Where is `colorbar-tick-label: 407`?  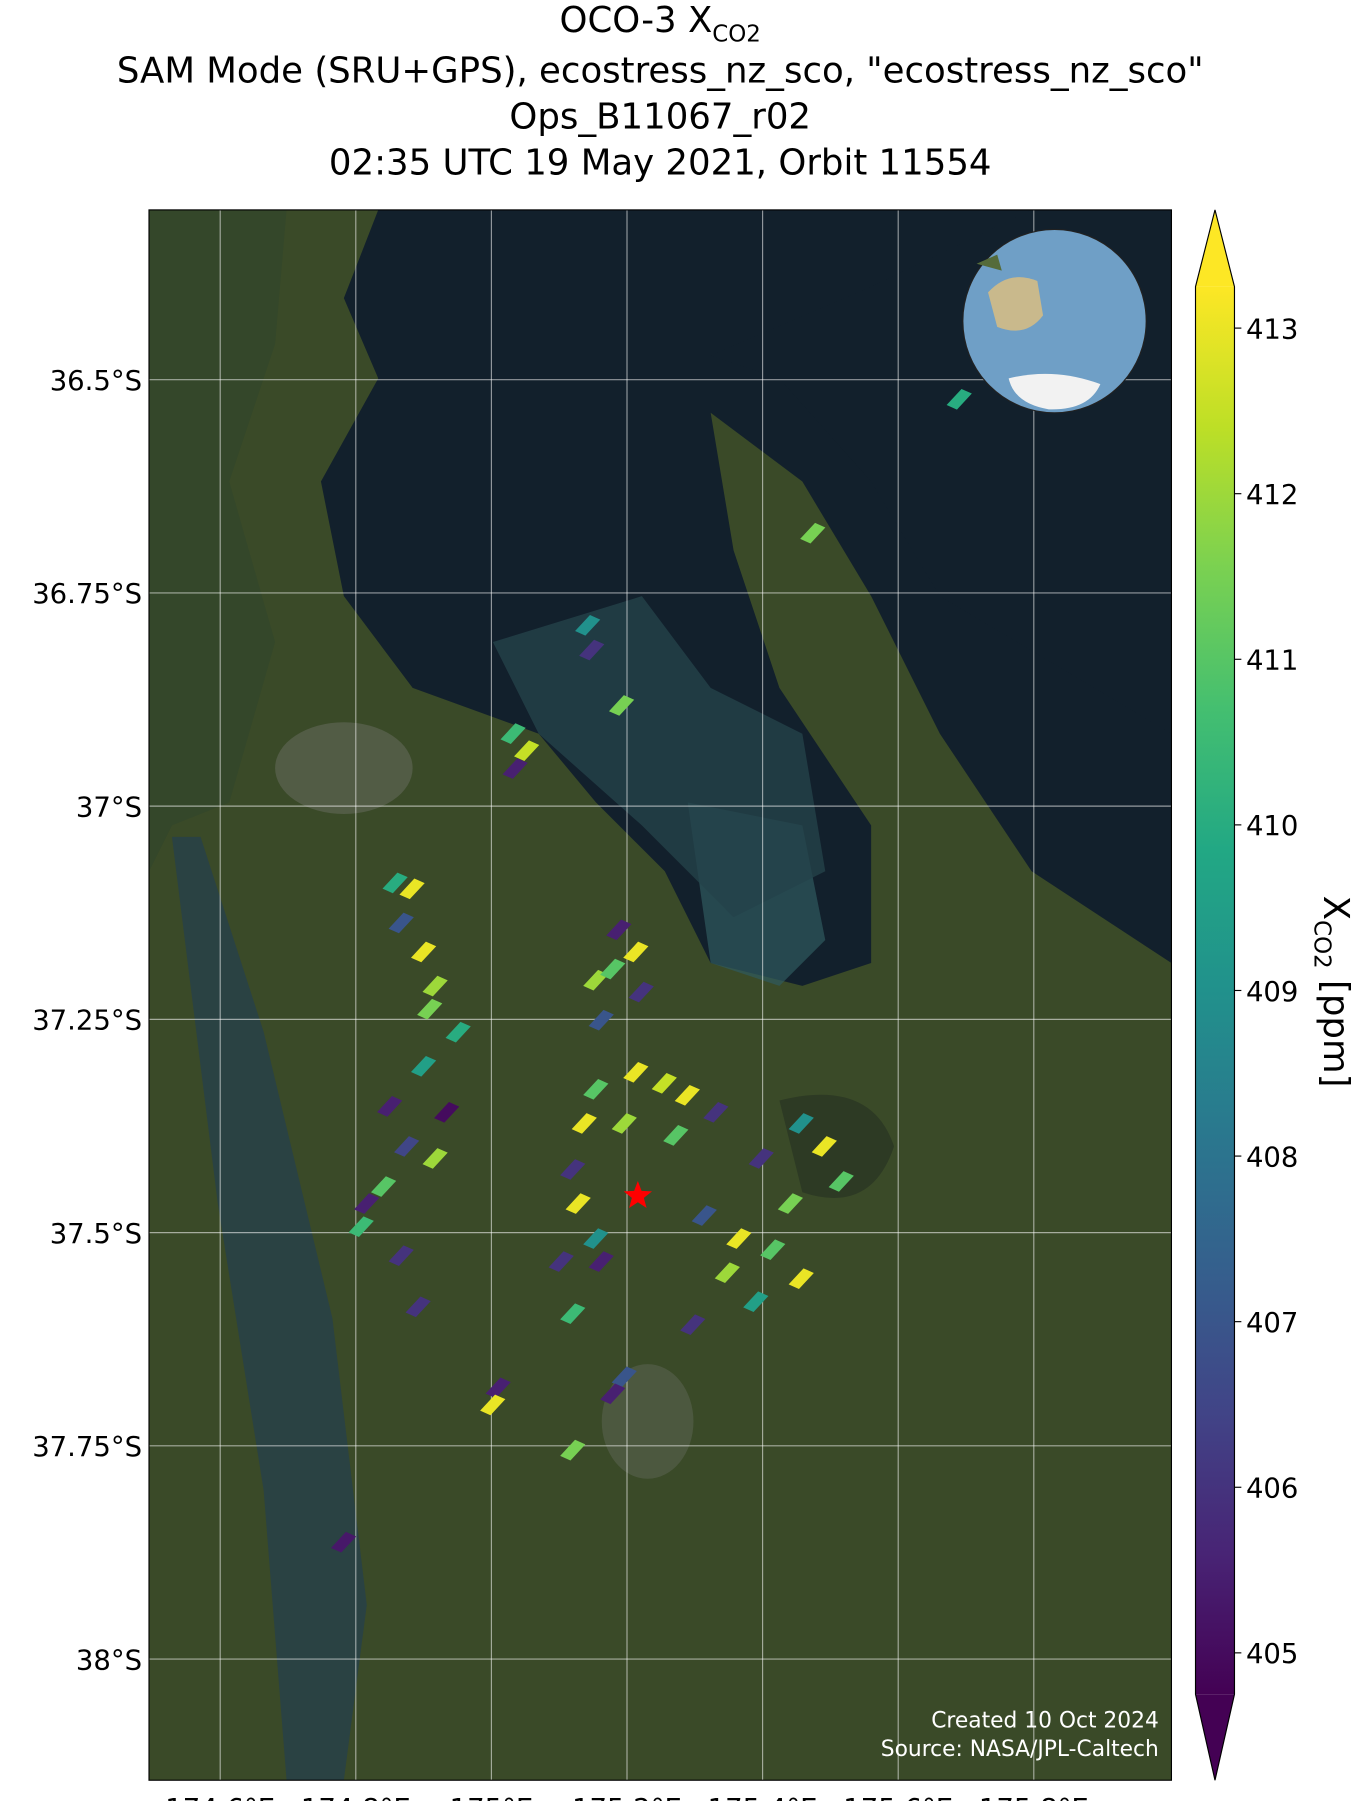 colorbar-tick-label: 407 is located at coordinates (1272, 1323).